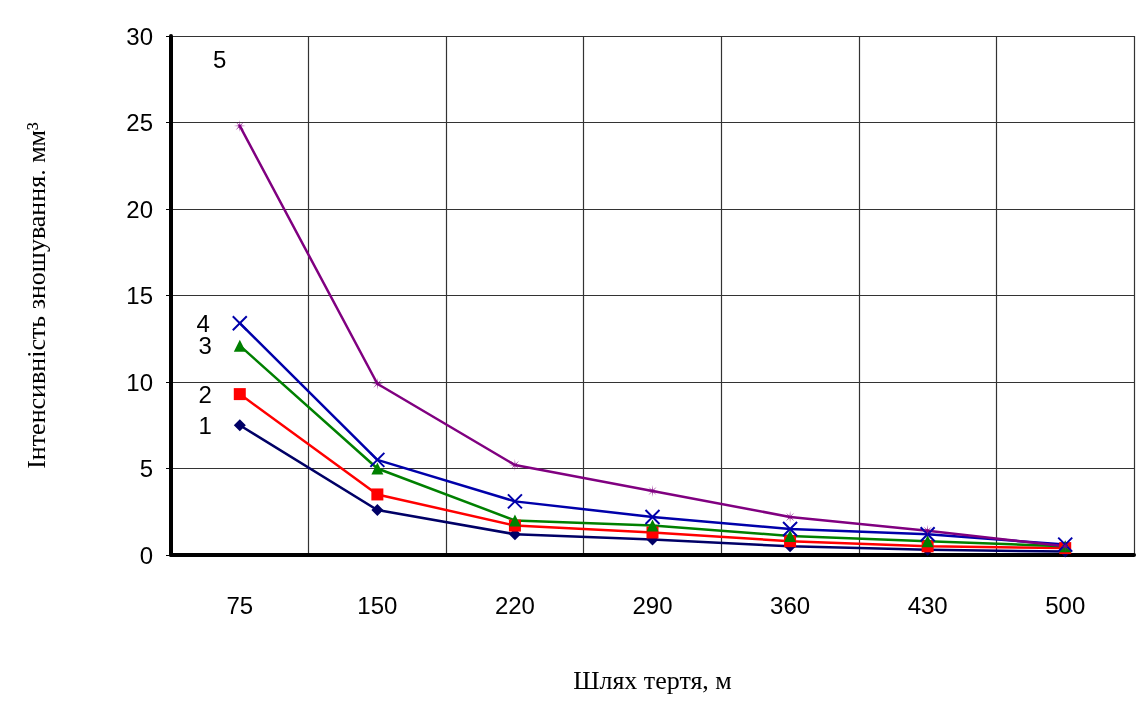  What do you see at coordinates (146, 468) in the screenshot?
I see `y-tick-label: 5` at bounding box center [146, 468].